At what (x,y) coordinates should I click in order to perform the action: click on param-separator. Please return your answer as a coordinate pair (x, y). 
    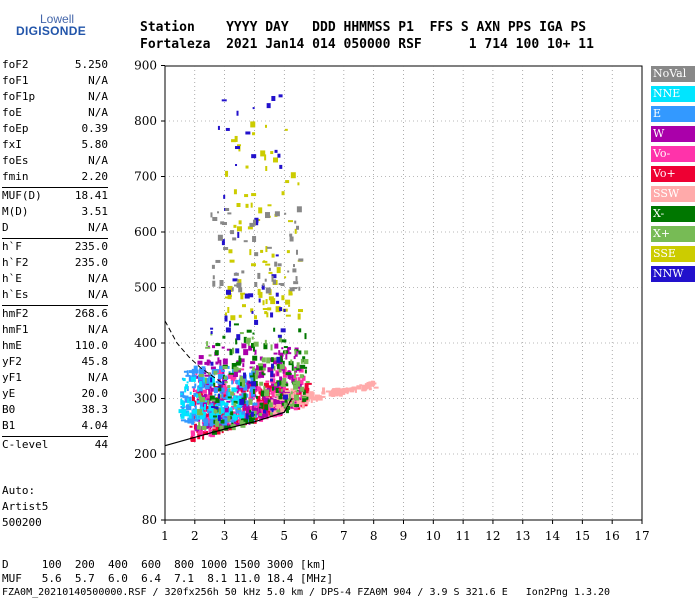
    Looking at the image, I should click on (55, 187).